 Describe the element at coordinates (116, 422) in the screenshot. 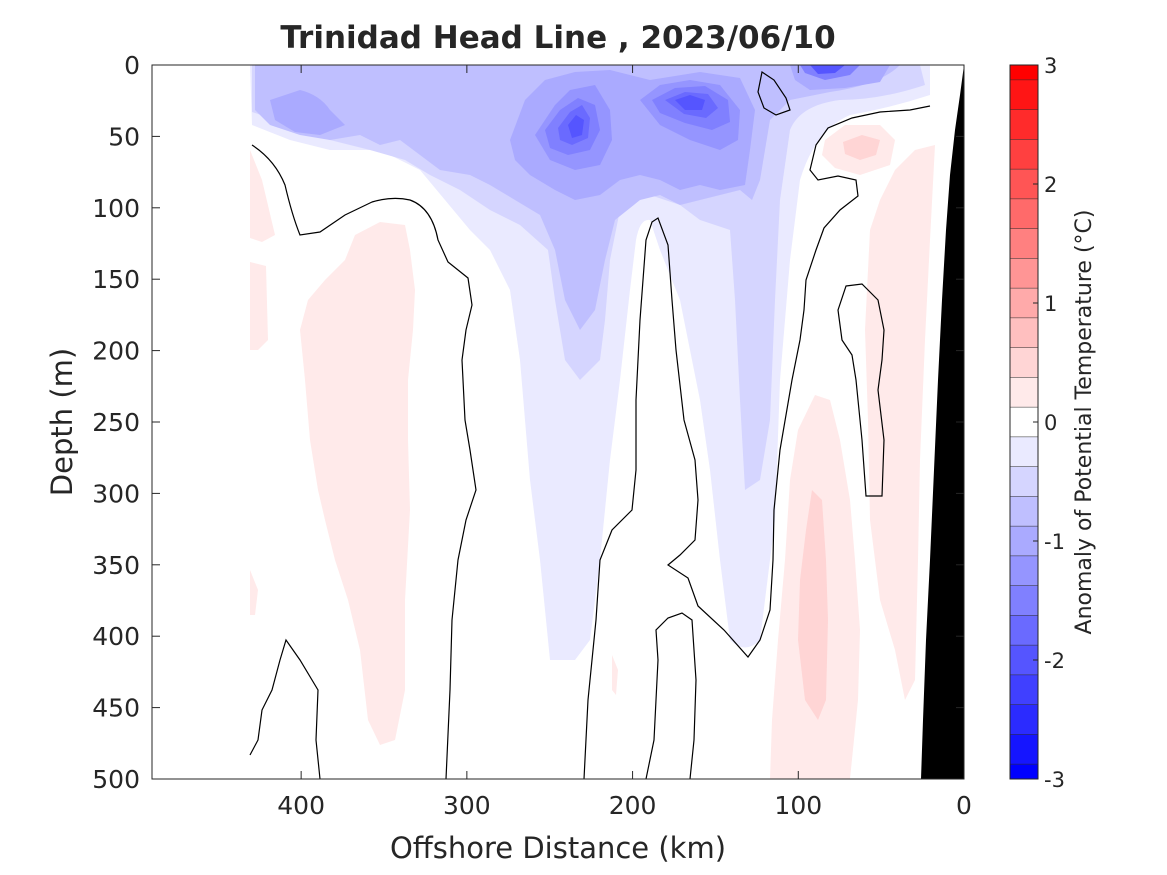

I see `y-tick-label: 250` at that location.